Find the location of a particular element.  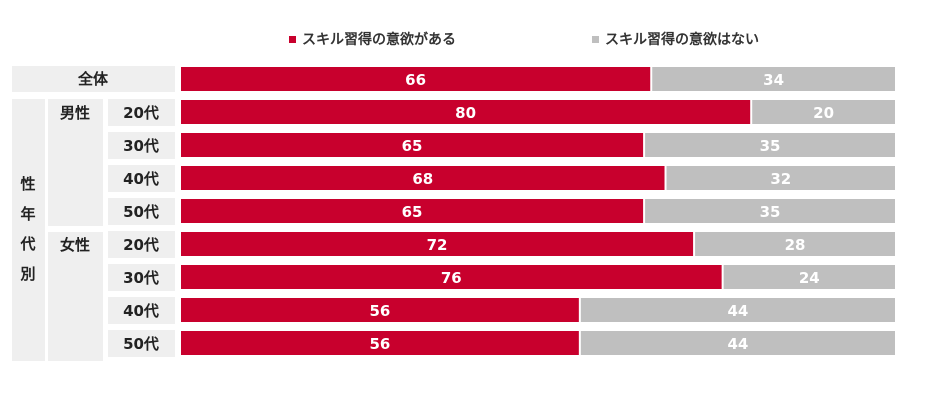

value-label-willing: 68 is located at coordinates (422, 179).